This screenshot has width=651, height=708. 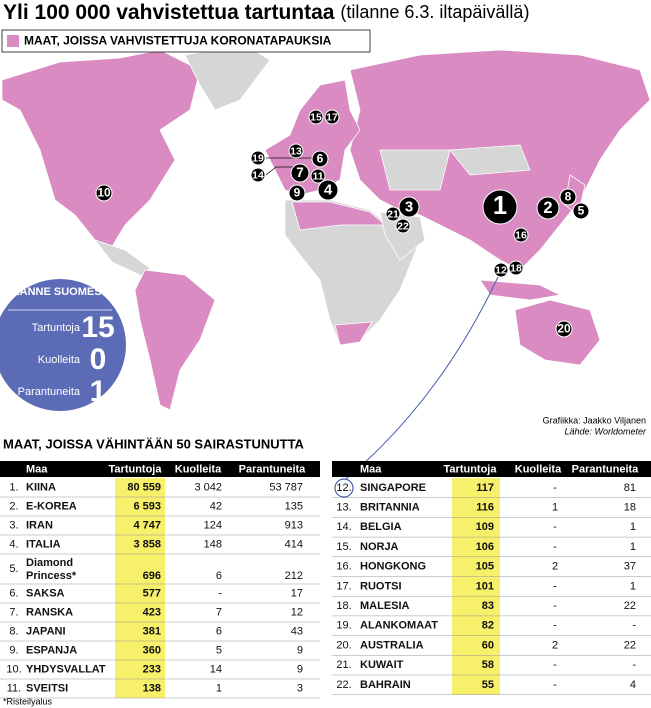 What do you see at coordinates (147, 525) in the screenshot?
I see `cases: 4 747` at bounding box center [147, 525].